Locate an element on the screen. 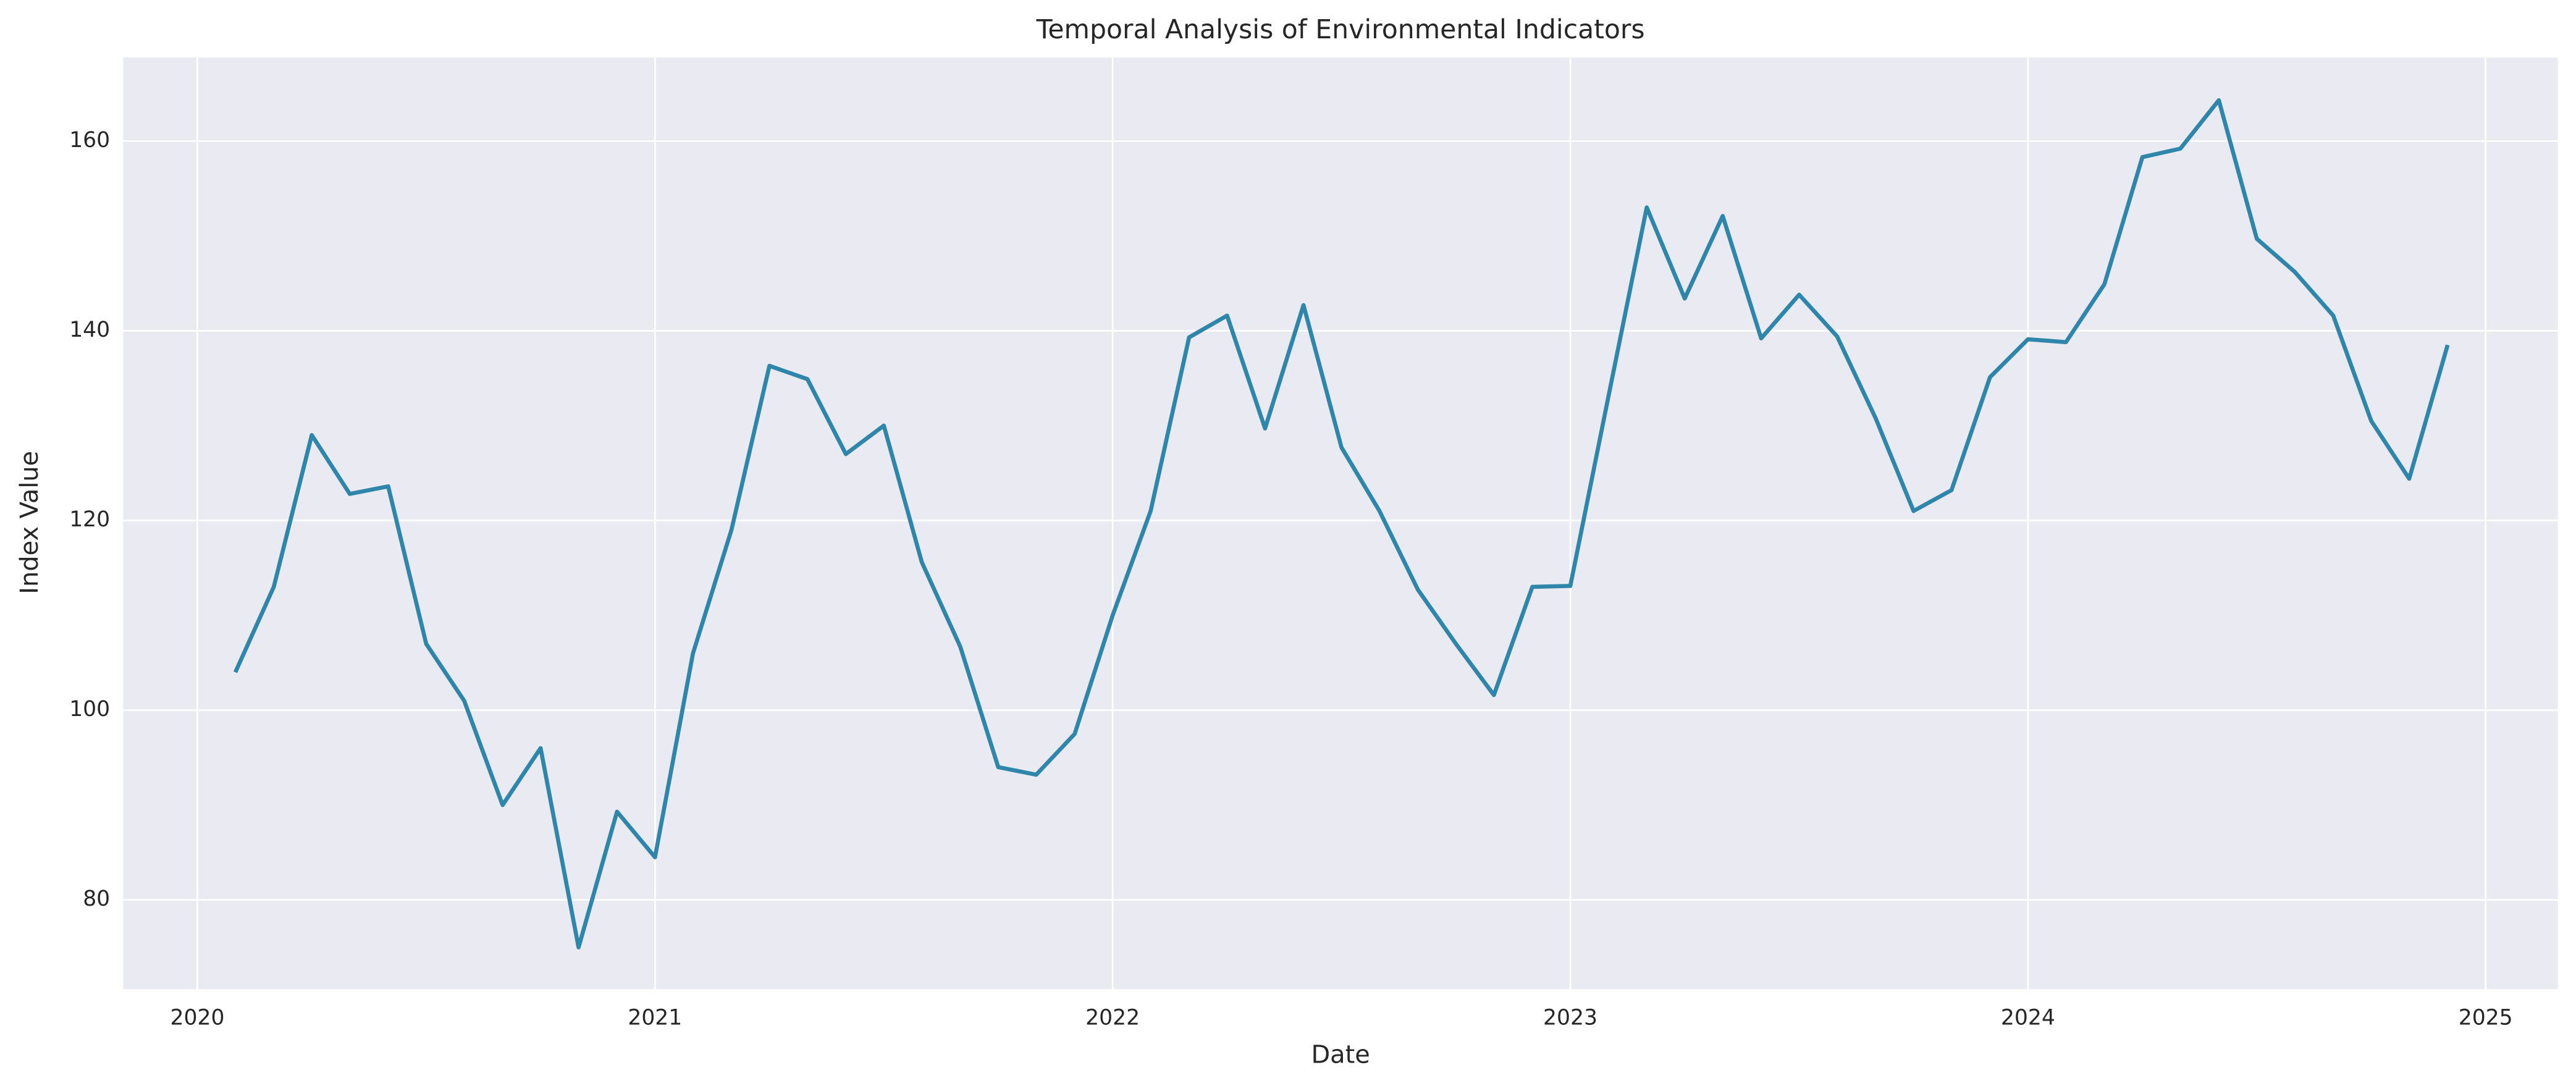  x-tick-label: 2022 is located at coordinates (1112, 1017).